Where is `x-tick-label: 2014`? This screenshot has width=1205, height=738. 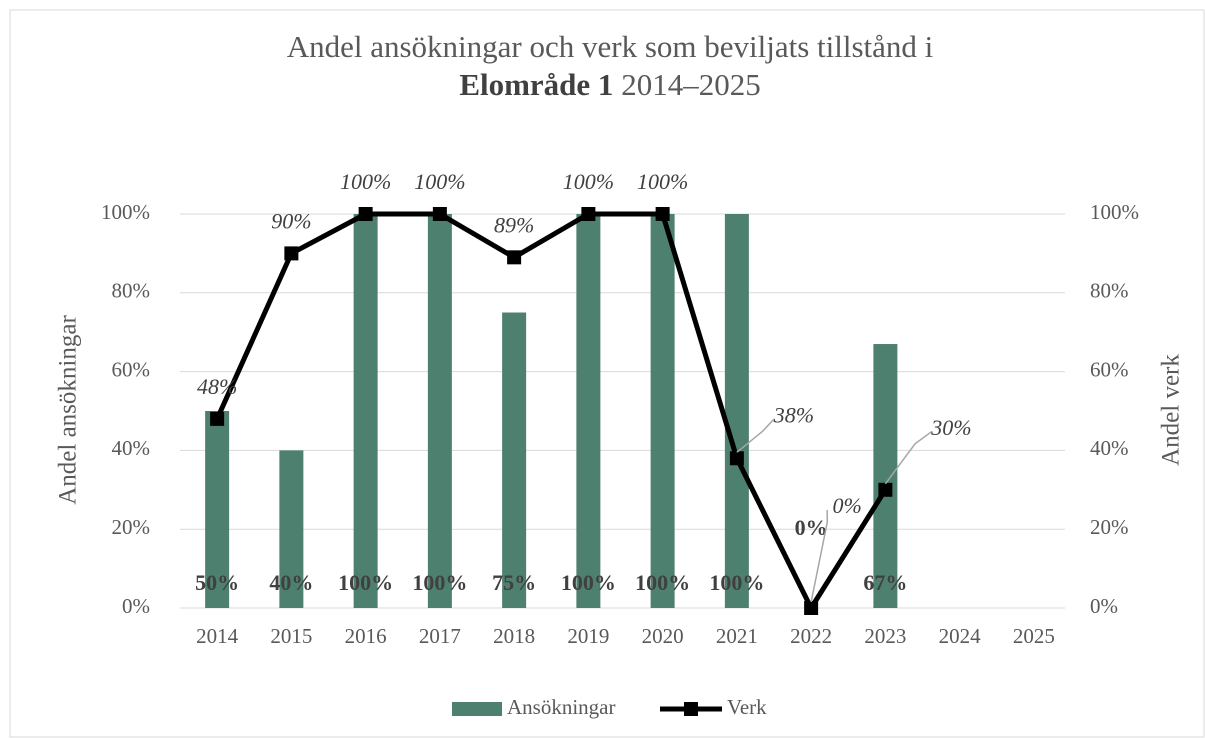
x-tick-label: 2014 is located at coordinates (217, 636).